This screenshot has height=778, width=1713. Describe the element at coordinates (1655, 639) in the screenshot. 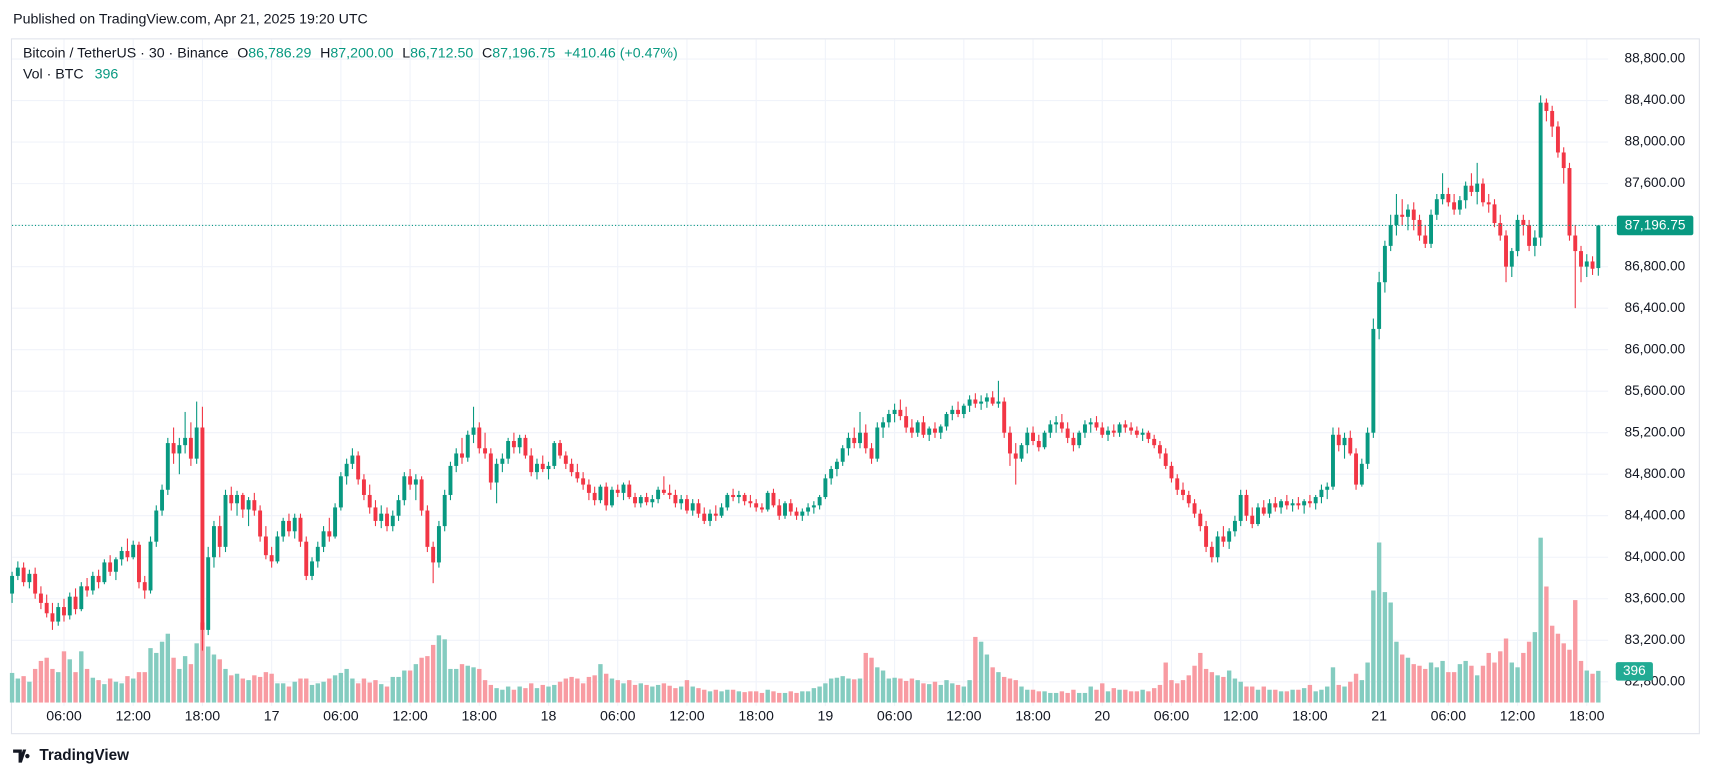

I see `y-tick-label: 83,200.00` at that location.